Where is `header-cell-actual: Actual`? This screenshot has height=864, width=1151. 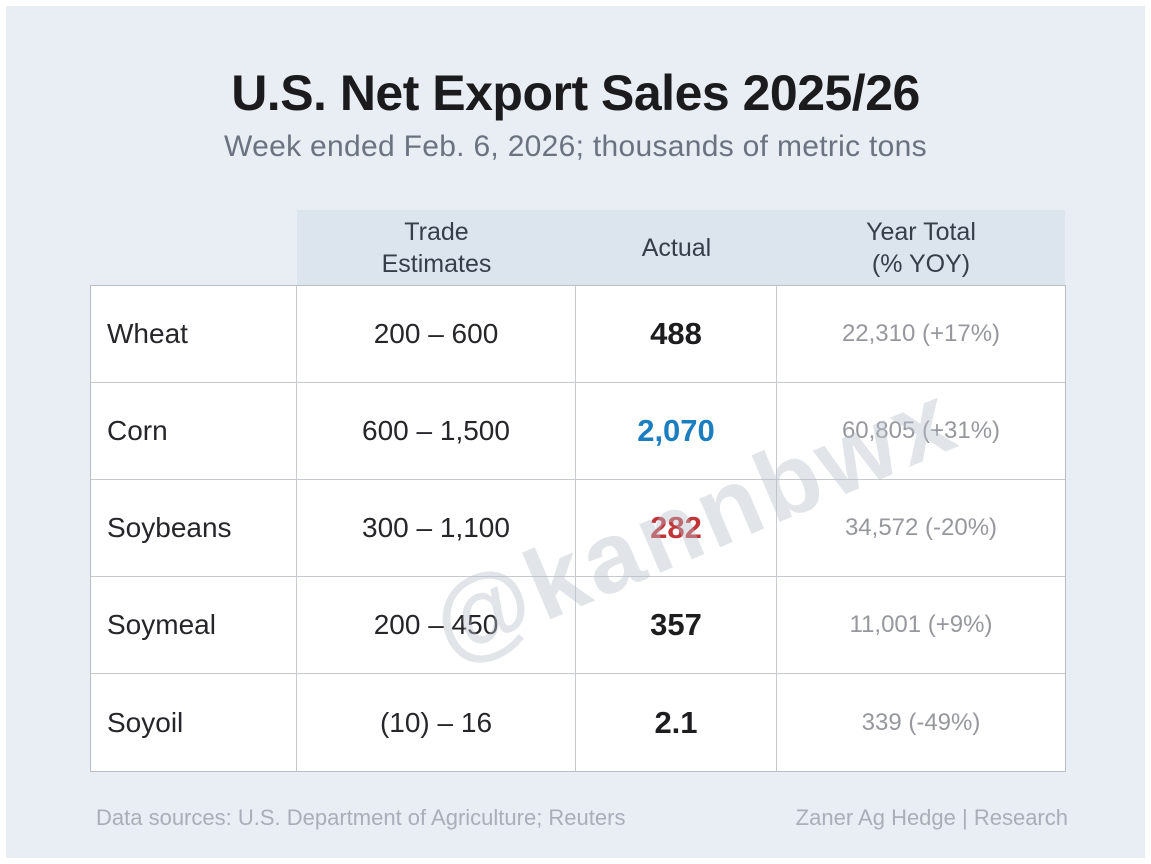 header-cell-actual: Actual is located at coordinates (676, 247).